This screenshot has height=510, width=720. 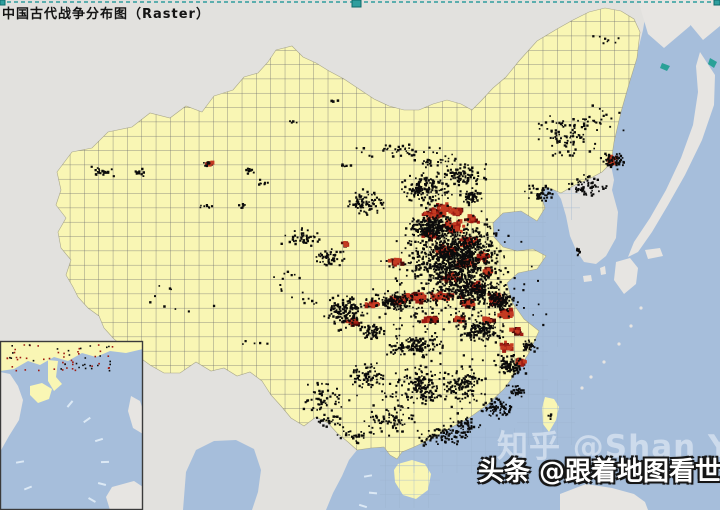 I want to click on inset-hainan, so click(x=41, y=393).